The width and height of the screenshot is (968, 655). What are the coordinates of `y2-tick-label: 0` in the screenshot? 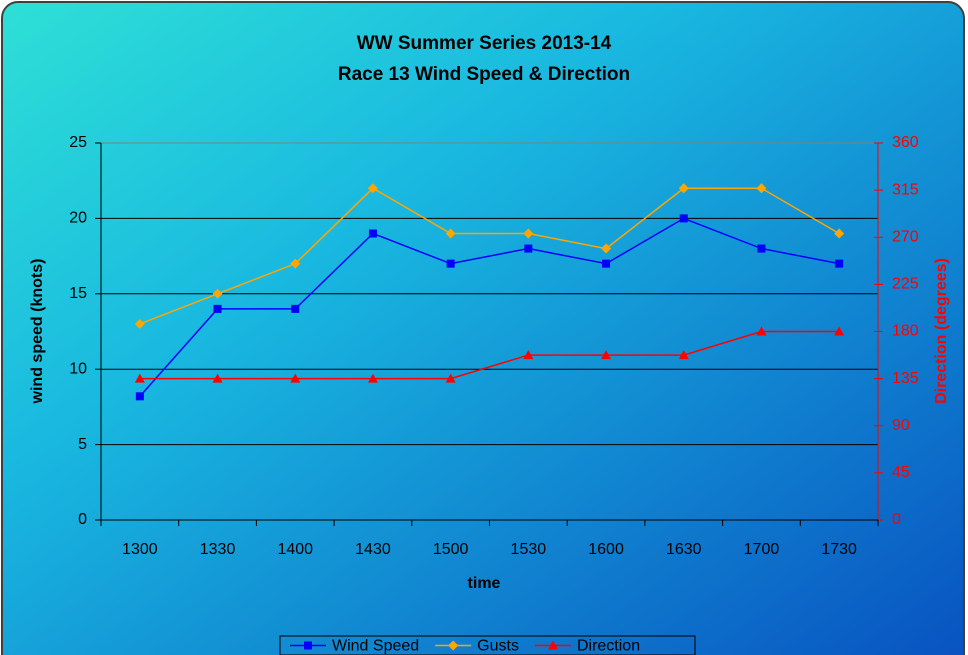 It's located at (896, 519).